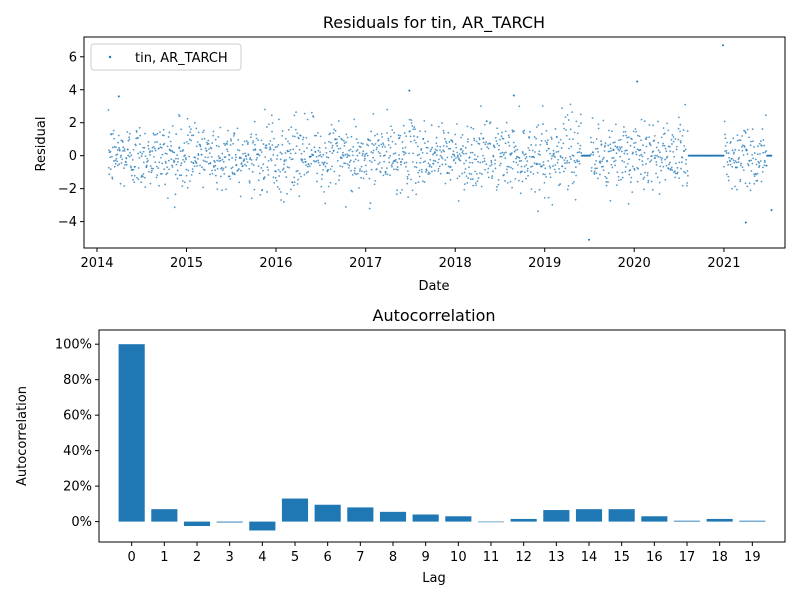 This screenshot has width=800, height=600. Describe the element at coordinates (328, 557) in the screenshot. I see `x-tick-label: 6` at that location.